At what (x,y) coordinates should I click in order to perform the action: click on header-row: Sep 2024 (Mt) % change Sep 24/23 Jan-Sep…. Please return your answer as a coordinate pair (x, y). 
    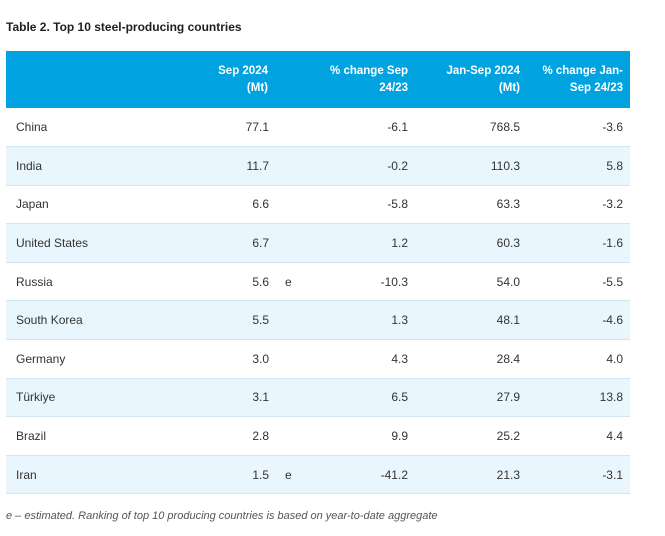
    Looking at the image, I should click on (318, 79).